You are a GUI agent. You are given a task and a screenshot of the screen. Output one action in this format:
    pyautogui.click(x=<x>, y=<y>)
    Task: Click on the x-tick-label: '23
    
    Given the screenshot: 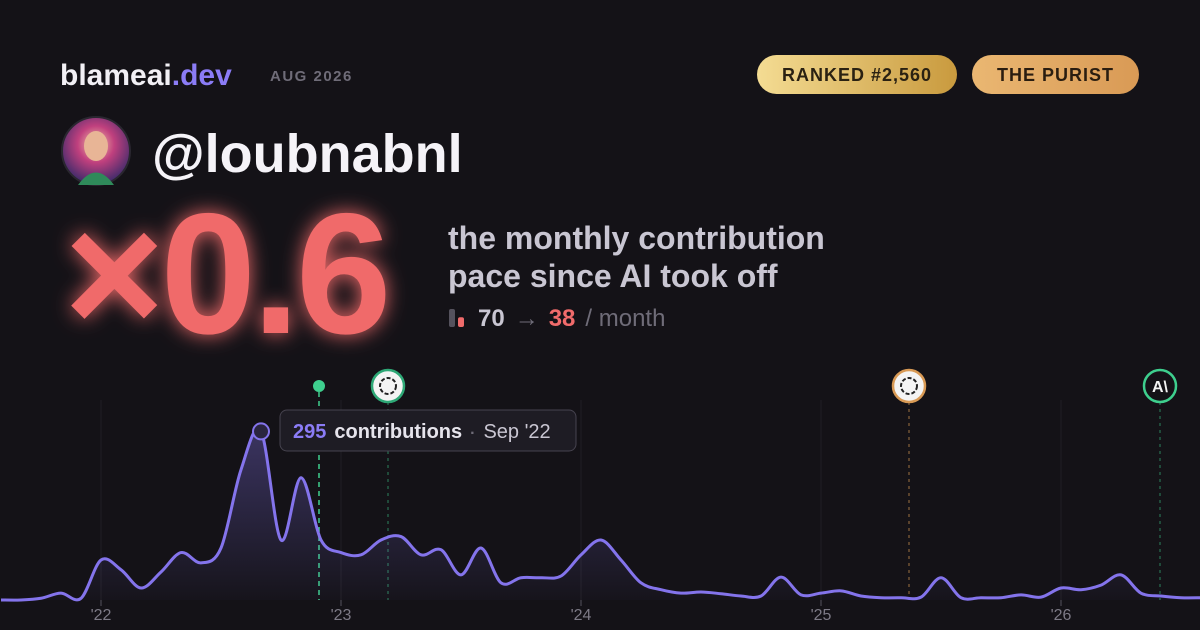 What is the action you would take?
    pyautogui.click(x=341, y=615)
    